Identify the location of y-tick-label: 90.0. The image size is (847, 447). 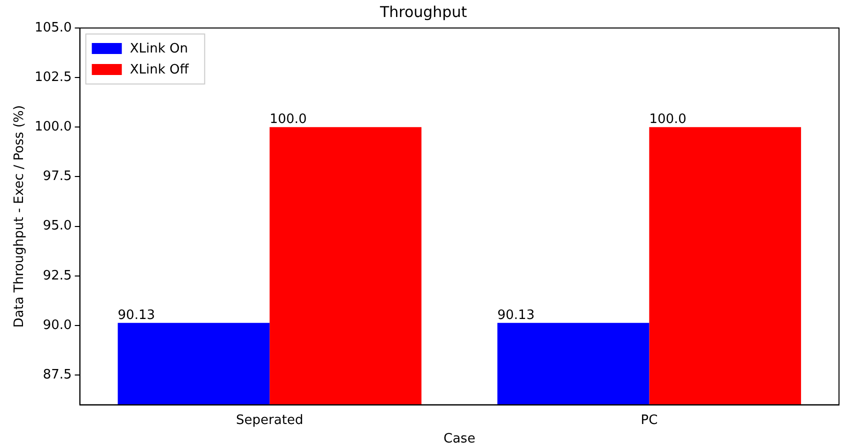
(57, 325).